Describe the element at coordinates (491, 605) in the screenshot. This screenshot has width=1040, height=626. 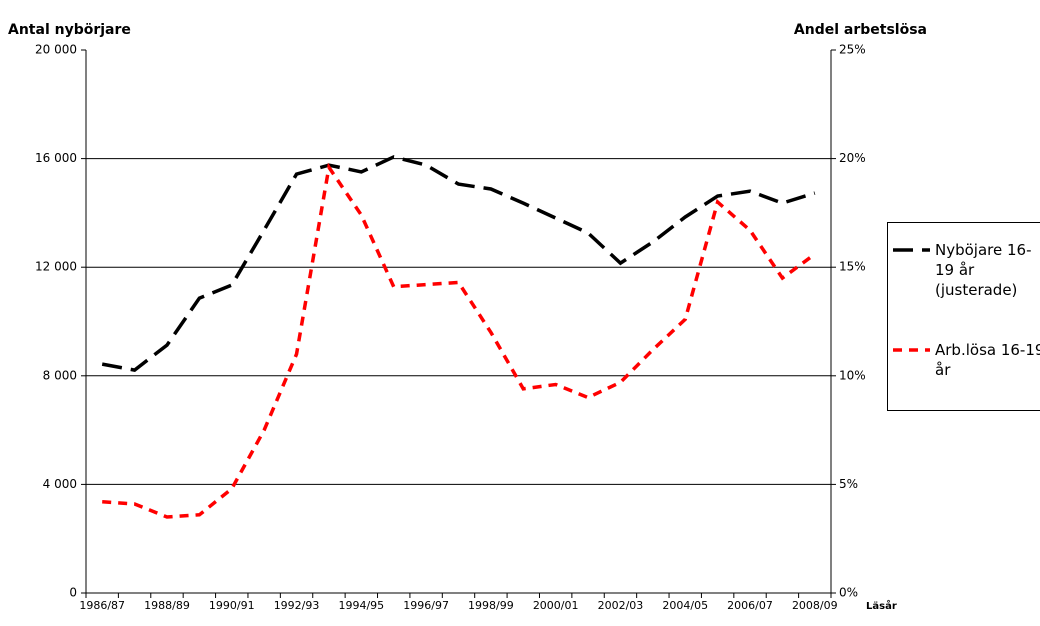
I see `x-tick-label: 1998/99` at that location.